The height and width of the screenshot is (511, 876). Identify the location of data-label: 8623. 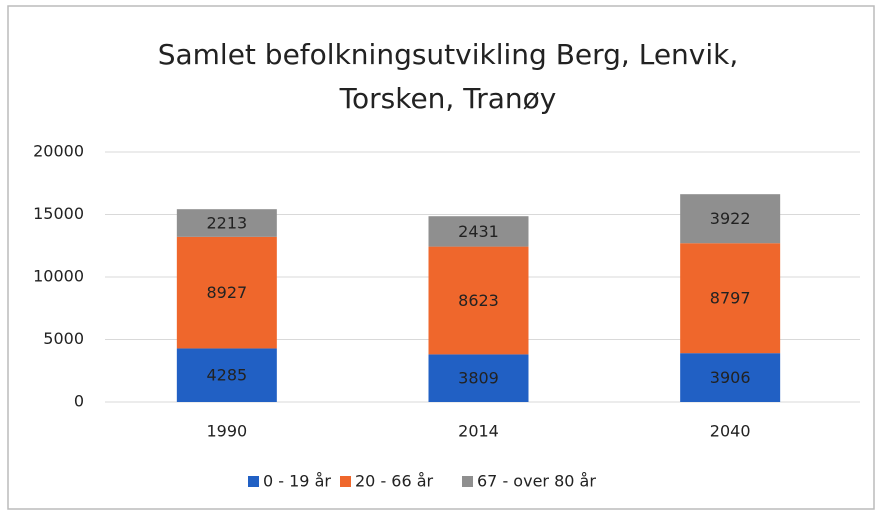
(478, 300).